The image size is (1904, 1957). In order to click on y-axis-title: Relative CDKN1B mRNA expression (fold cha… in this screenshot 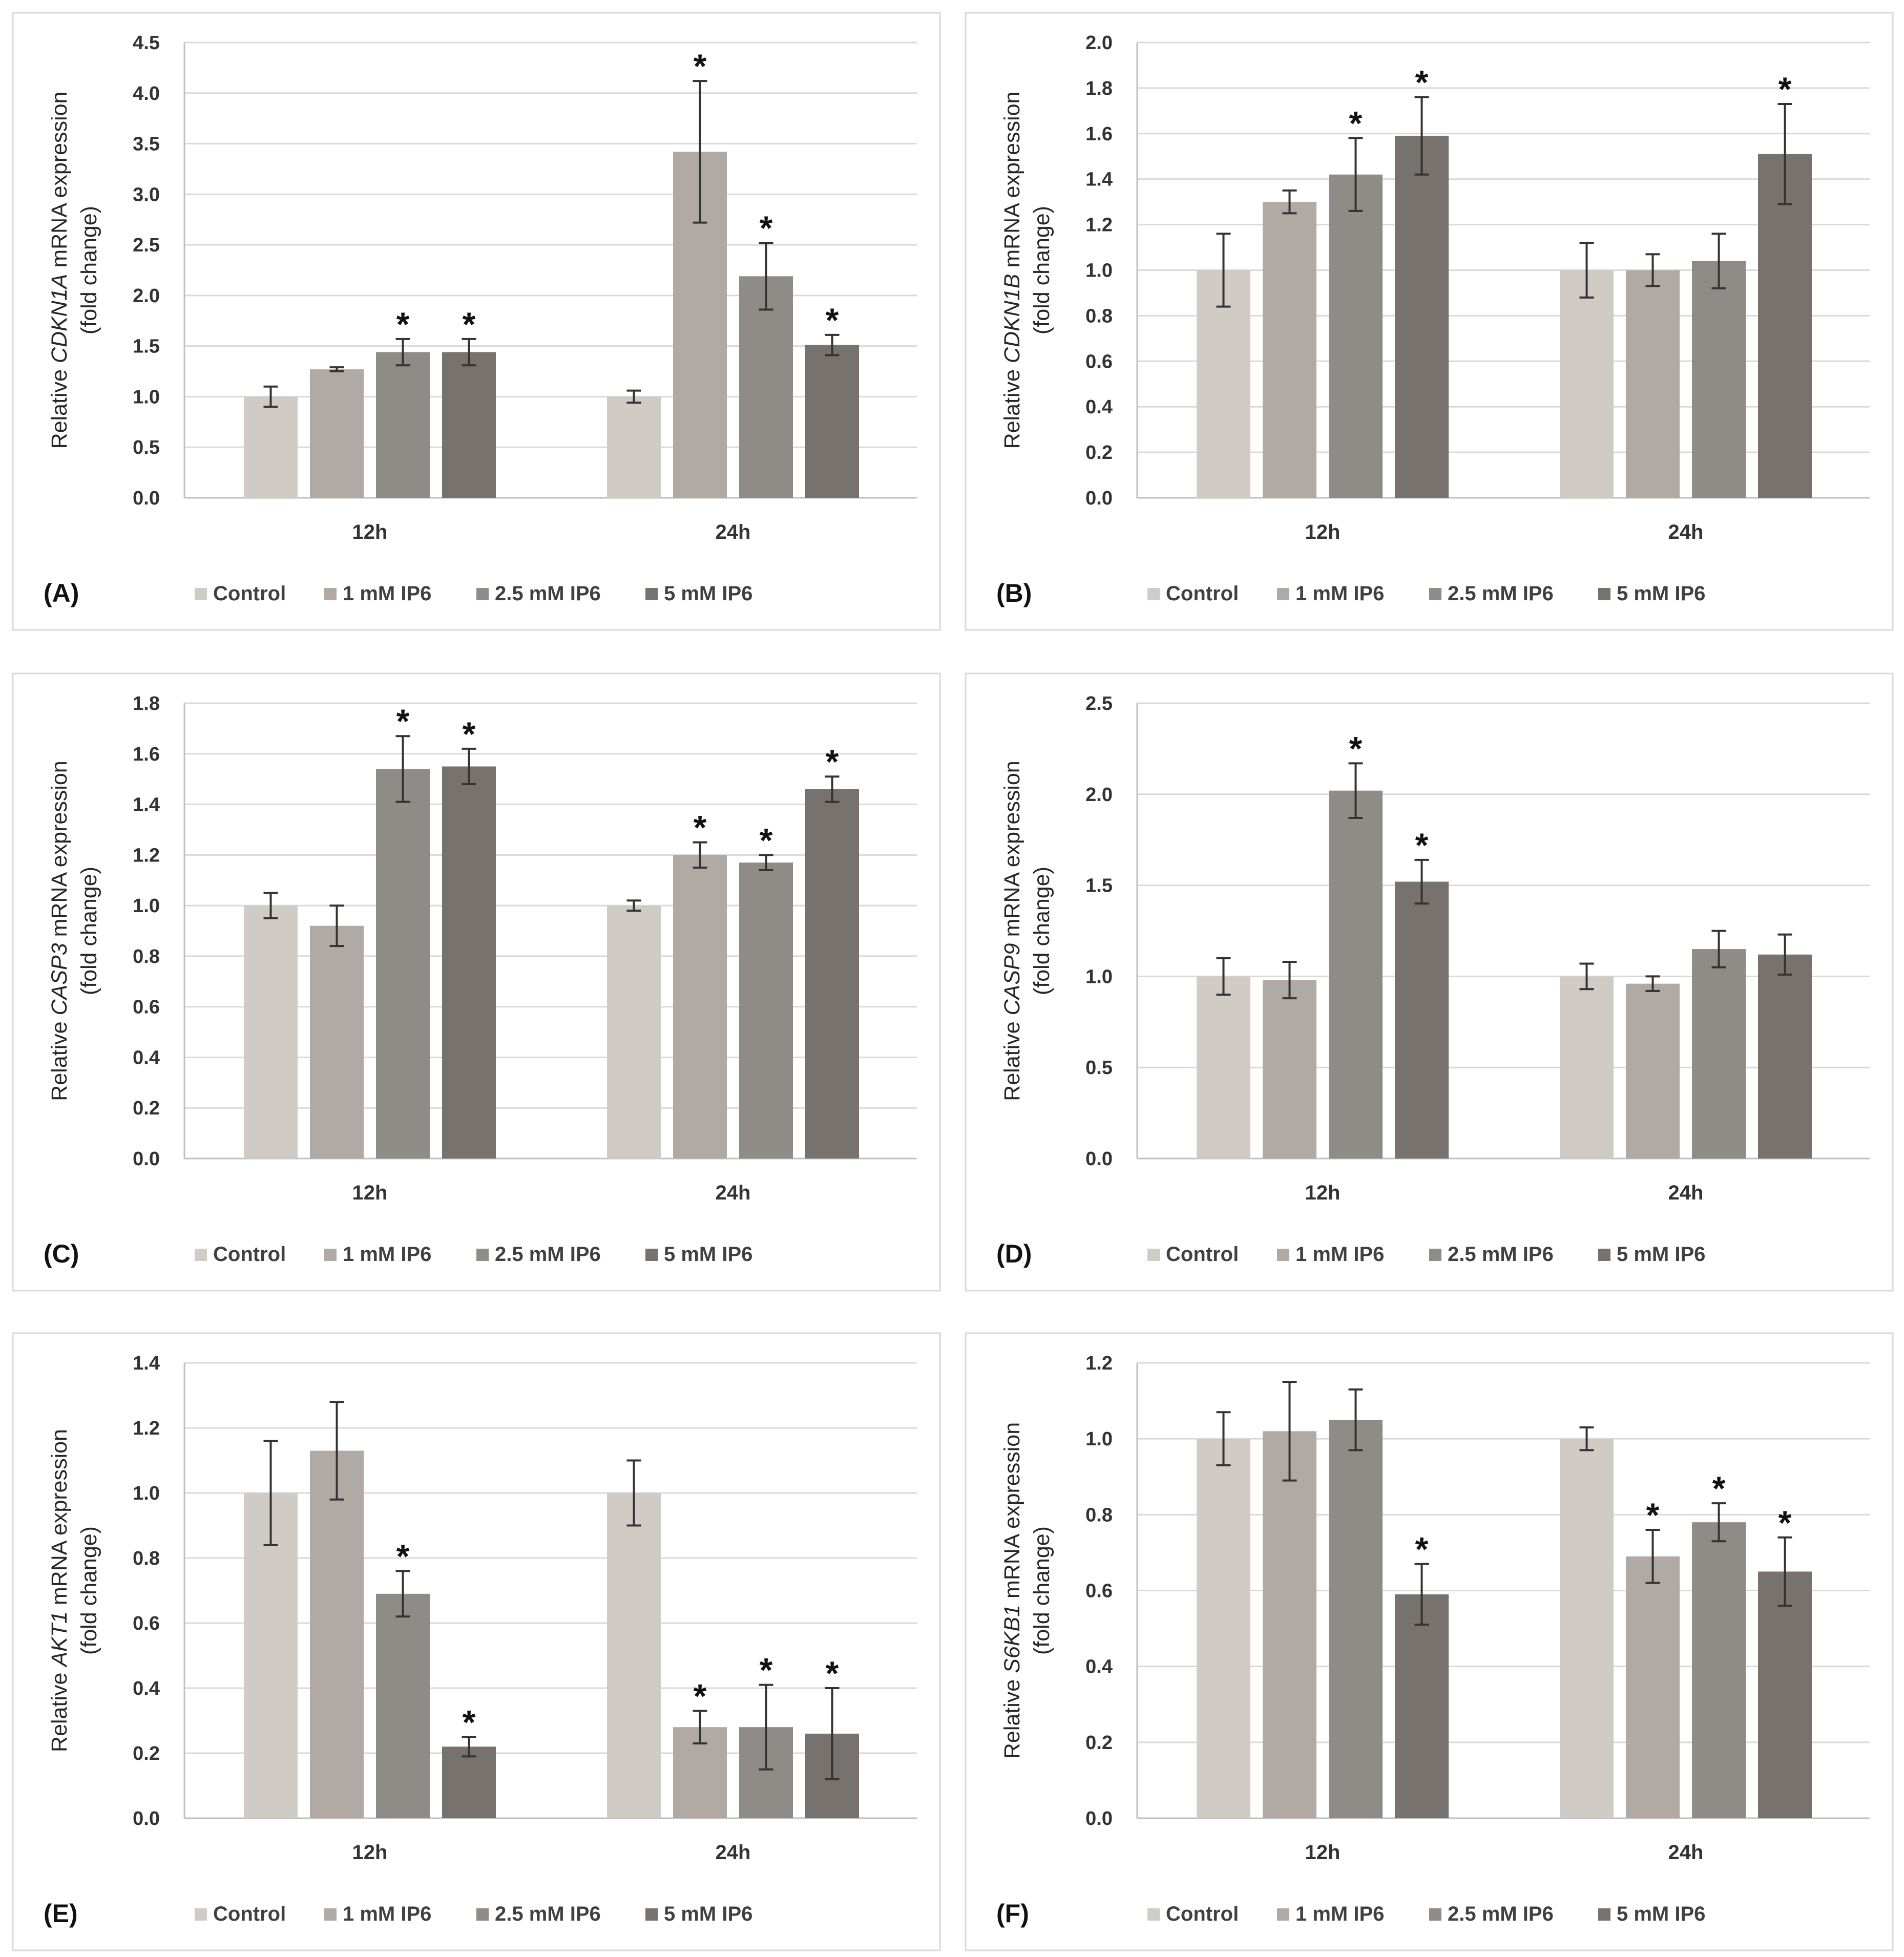, I will do `click(1027, 271)`.